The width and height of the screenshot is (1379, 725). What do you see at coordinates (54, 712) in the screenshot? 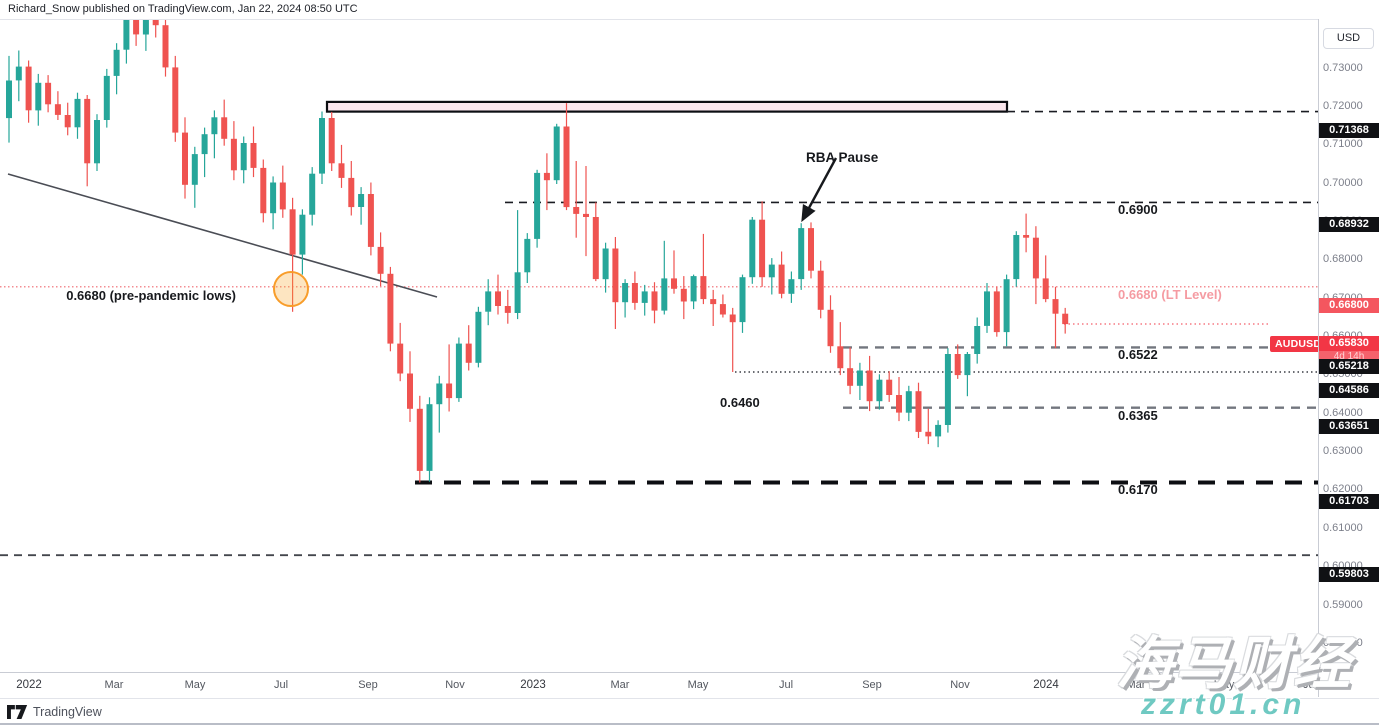
I see `tradingview-logo: TradingView` at bounding box center [54, 712].